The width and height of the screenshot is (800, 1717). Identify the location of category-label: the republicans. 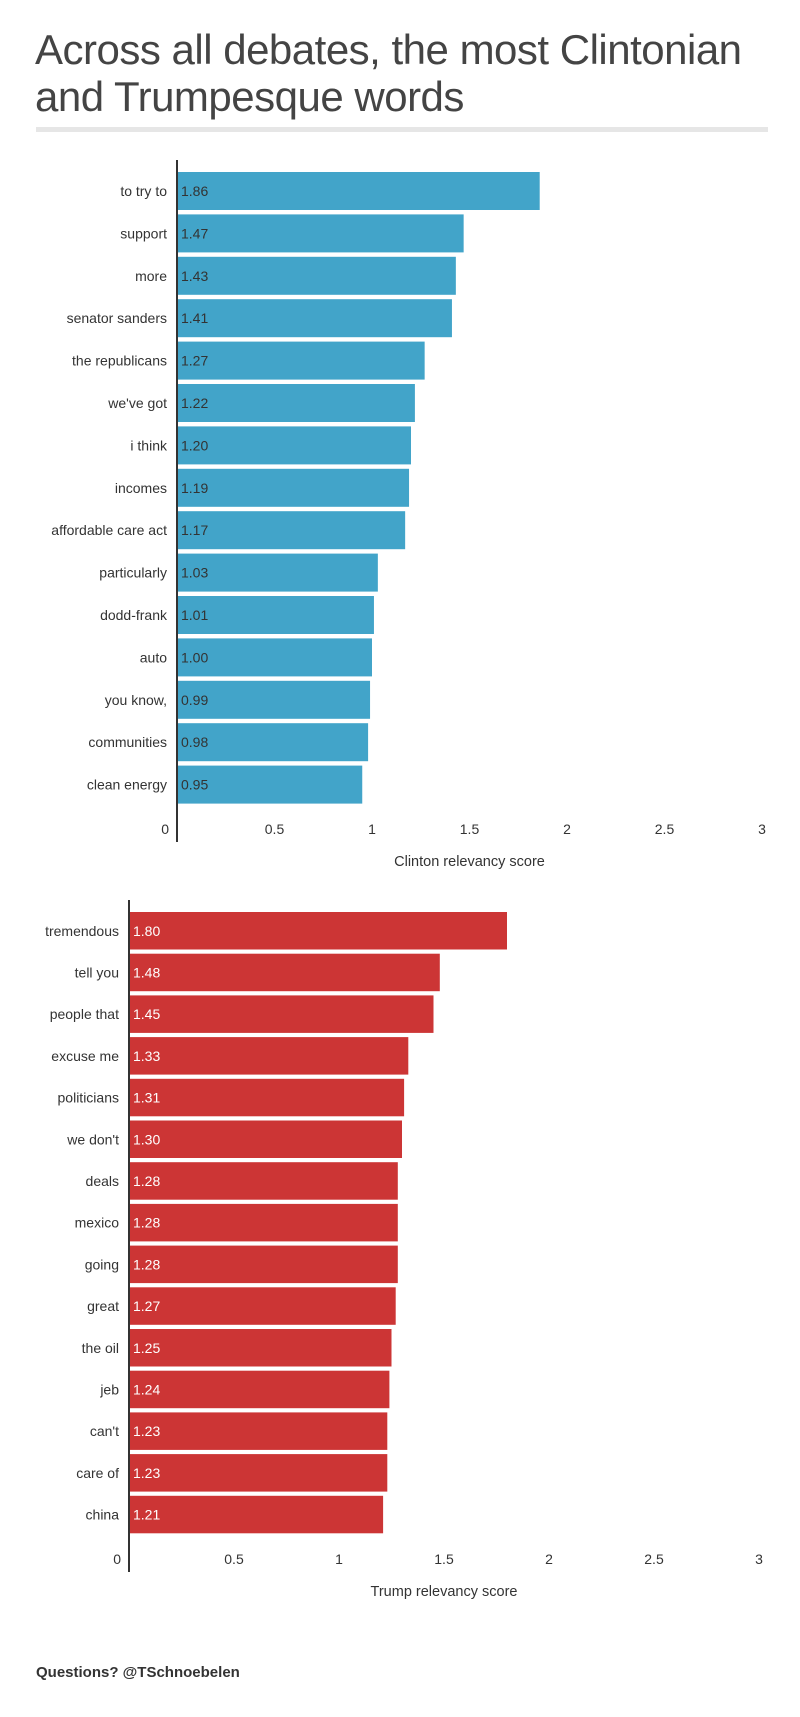
(119, 361).